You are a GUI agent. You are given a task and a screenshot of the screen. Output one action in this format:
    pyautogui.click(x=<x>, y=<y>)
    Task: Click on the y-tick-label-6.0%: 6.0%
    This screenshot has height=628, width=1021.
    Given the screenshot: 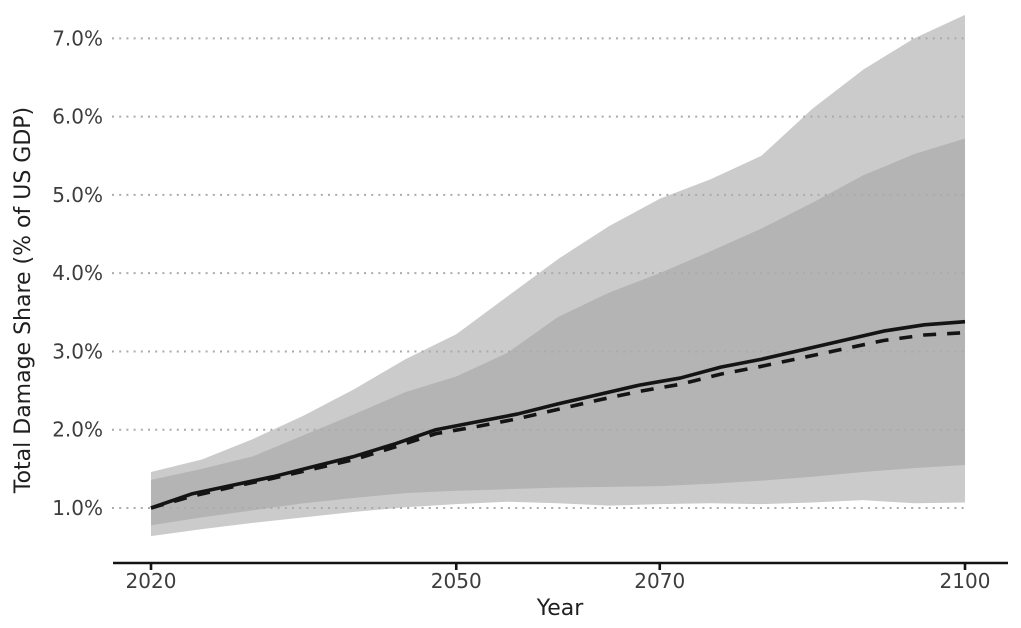 What is the action you would take?
    pyautogui.click(x=77, y=117)
    